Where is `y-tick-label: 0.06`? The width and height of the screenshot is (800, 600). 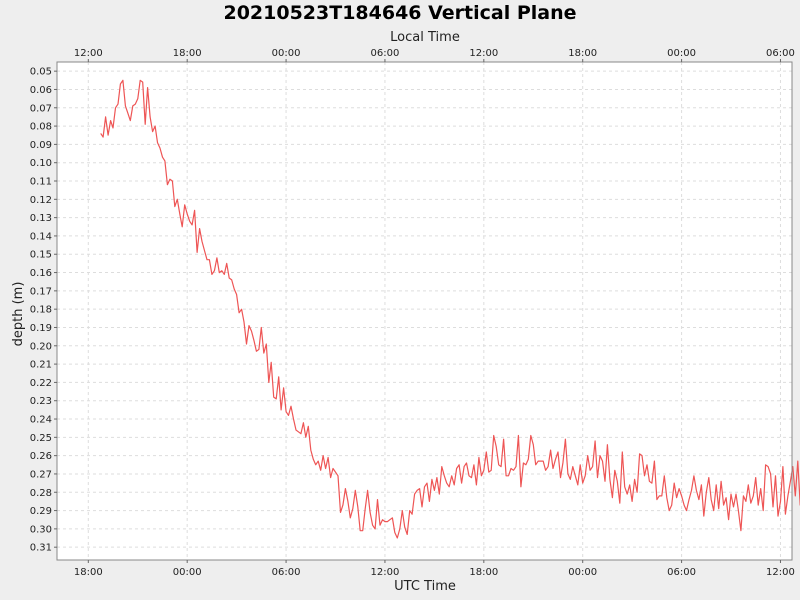
y-tick-label: 0.06 is located at coordinates (41, 90).